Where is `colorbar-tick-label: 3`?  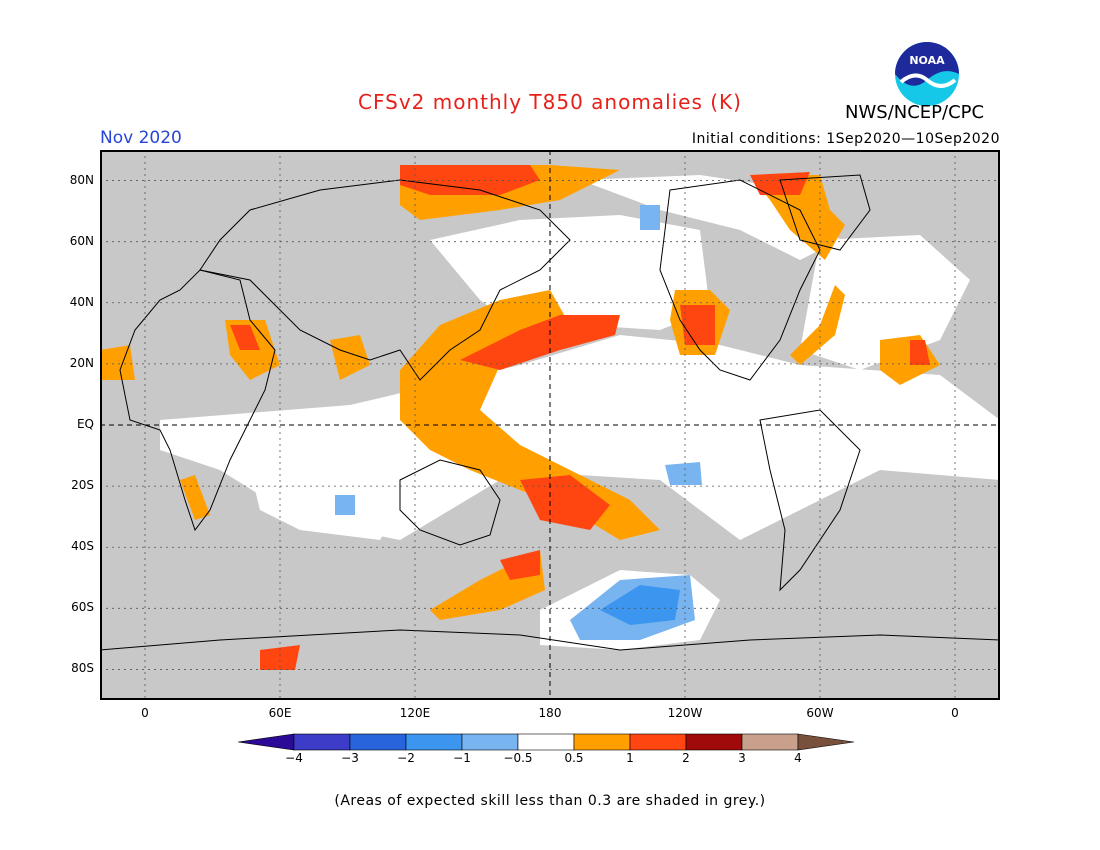
colorbar-tick-label: 3 is located at coordinates (742, 758).